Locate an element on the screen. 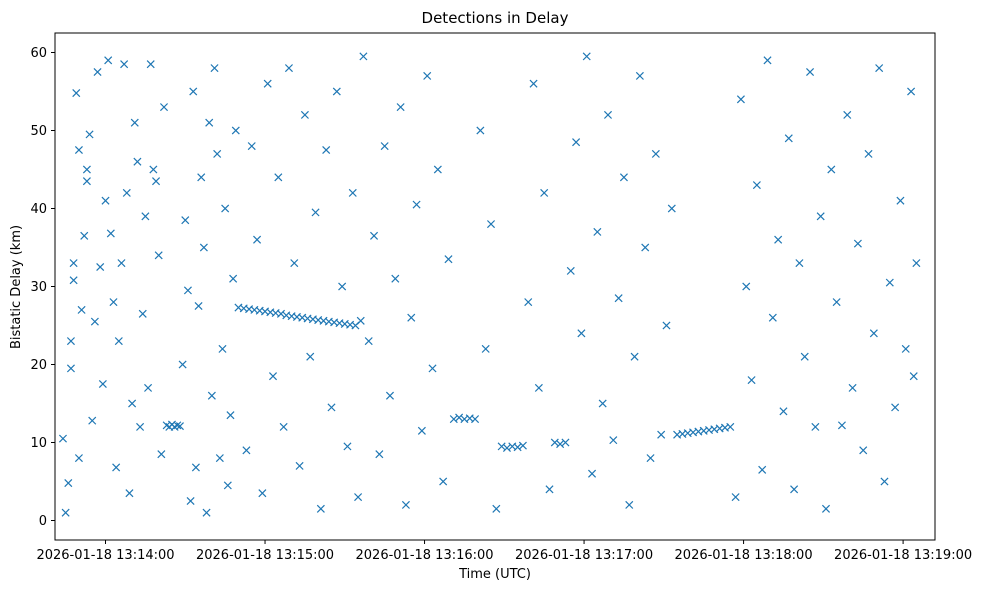 Image resolution: width=986 pixels, height=590 pixels. x-tick-label: 2026-01-18 13:19:00 is located at coordinates (903, 555).